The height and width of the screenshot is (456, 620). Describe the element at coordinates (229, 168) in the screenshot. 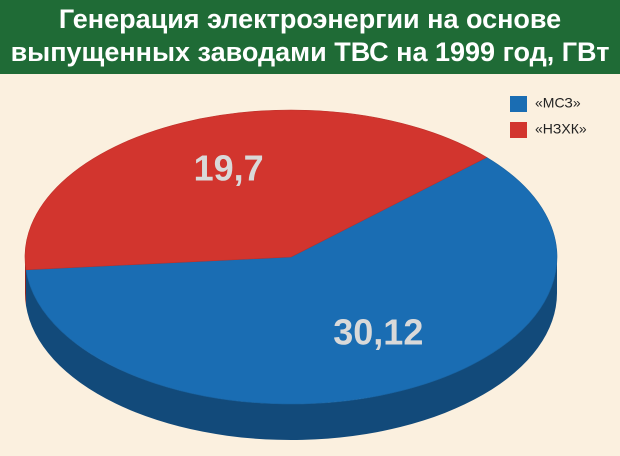

I see `data-label: 19,7` at that location.